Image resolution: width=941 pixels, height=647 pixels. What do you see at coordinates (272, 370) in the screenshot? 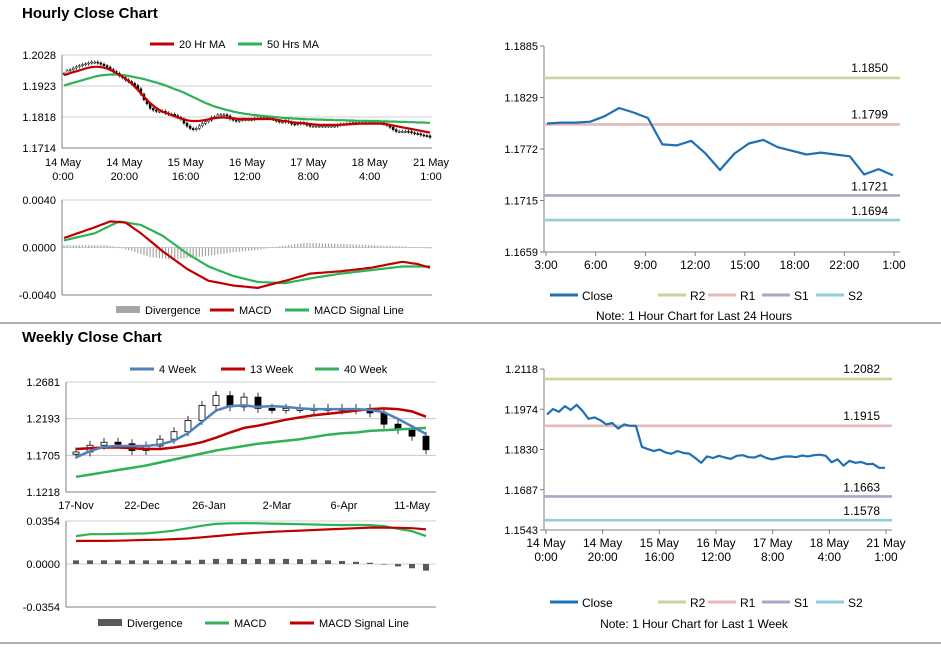
I see `weekly-legend-ma13-label: 13 Week` at bounding box center [272, 370].